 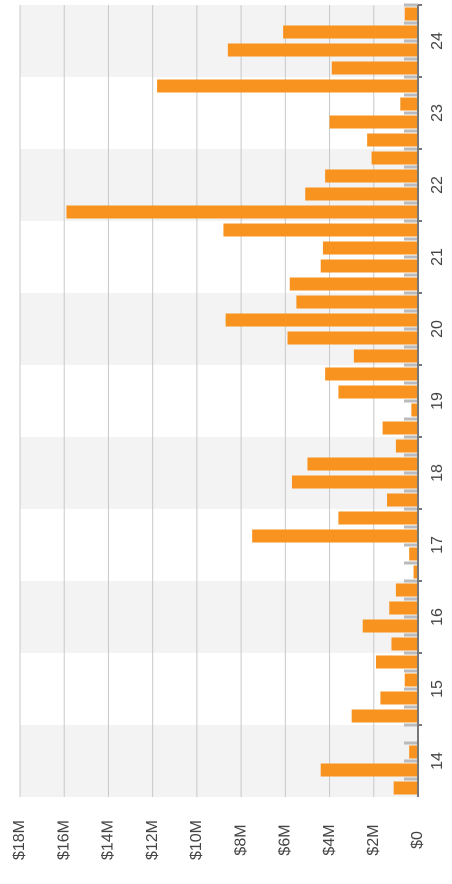 What do you see at coordinates (329, 839) in the screenshot?
I see `value-tick-label: $4M` at bounding box center [329, 839].